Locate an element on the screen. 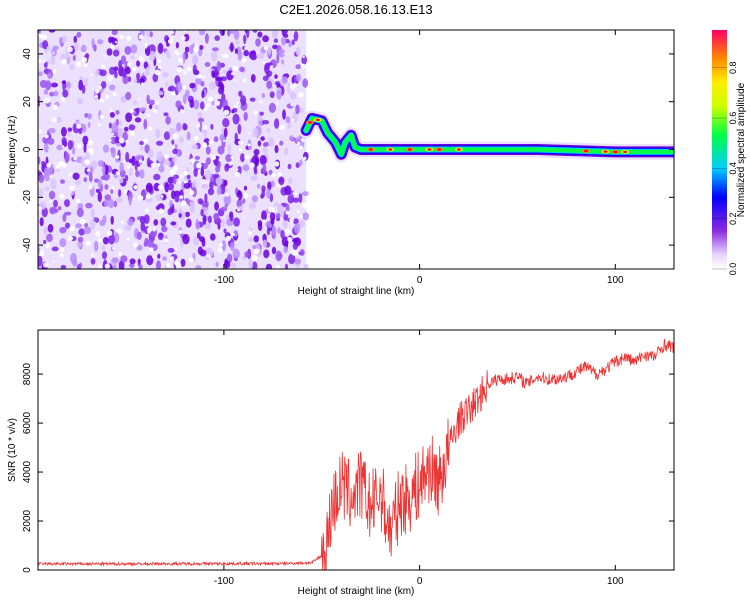 The width and height of the screenshot is (750, 600). colorbar-tick-label: 0.8 is located at coordinates (733, 67).